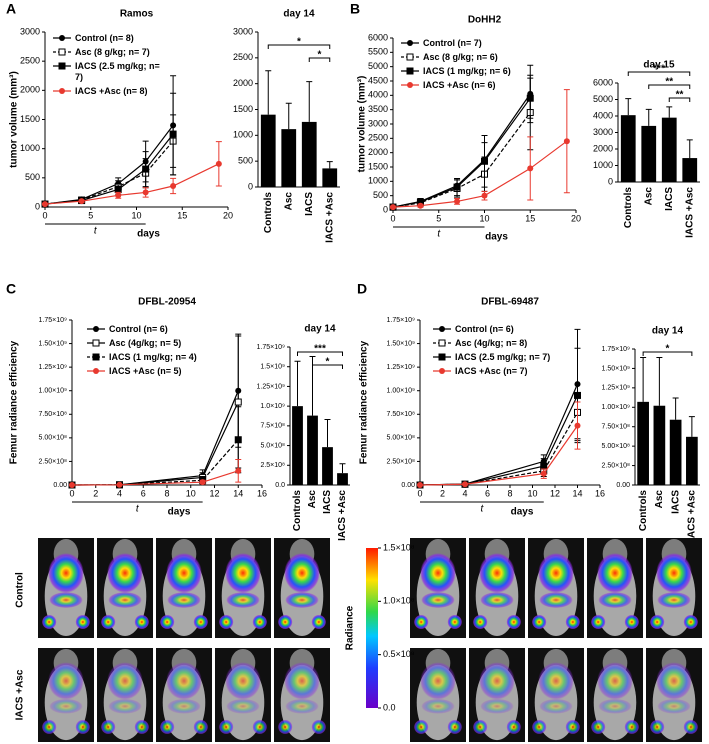 Image resolution: width=709 pixels, height=744 pixels. Describe the element at coordinates (378, 95) in the screenshot. I see `y-tick-label: 4000` at that location.